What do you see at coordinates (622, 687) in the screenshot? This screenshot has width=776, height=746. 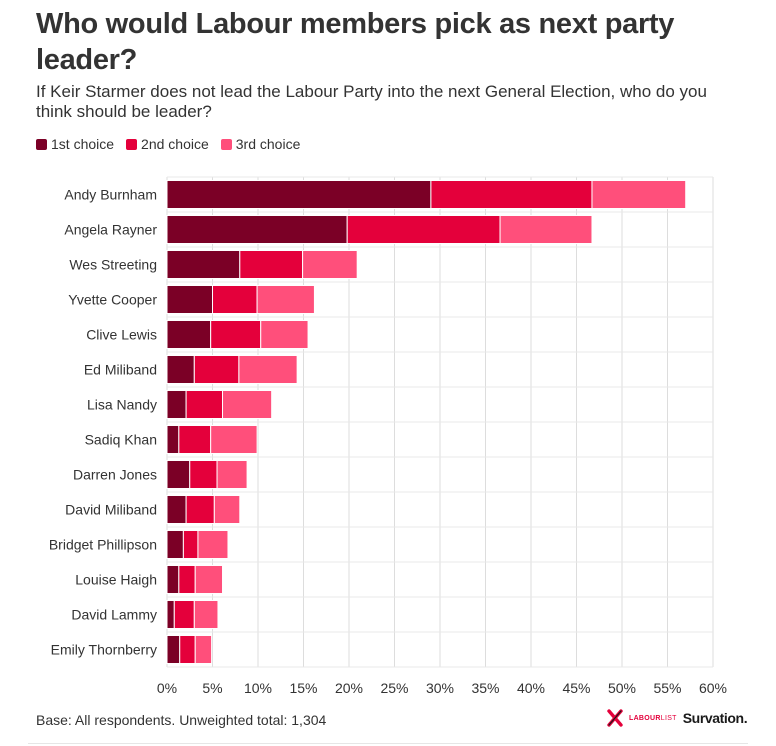 I see `x-tick-label: 50%` at bounding box center [622, 687].